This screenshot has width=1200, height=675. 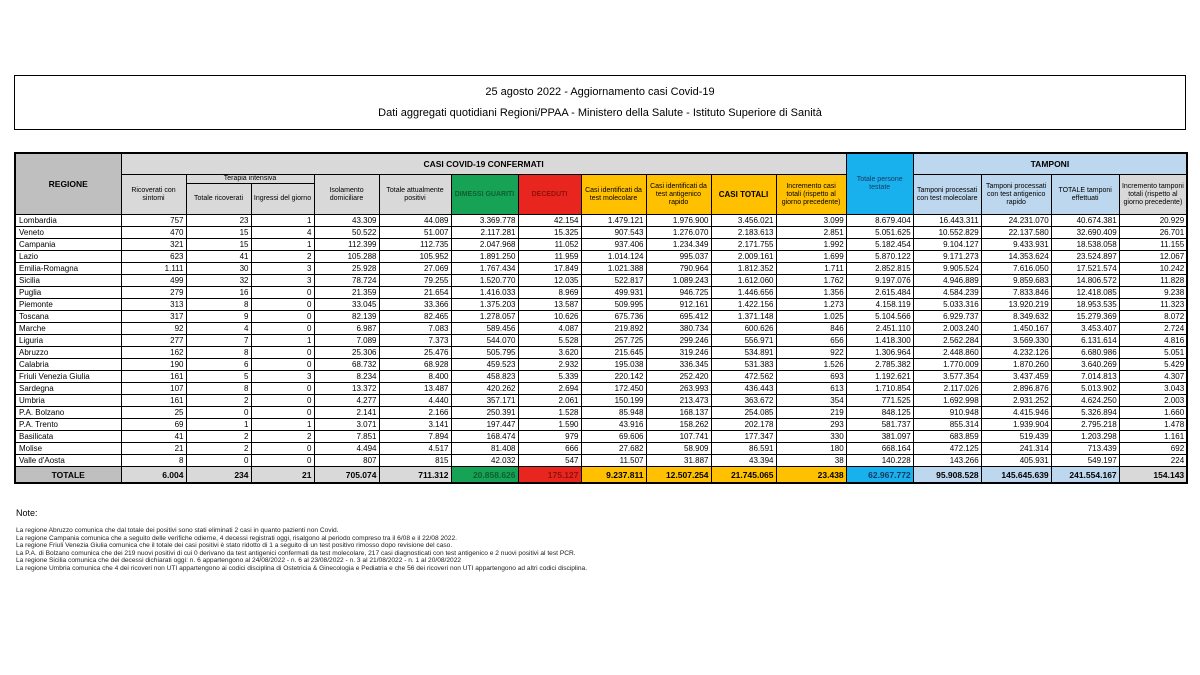 I want to click on cell-value: 2.003, so click(x=1153, y=400).